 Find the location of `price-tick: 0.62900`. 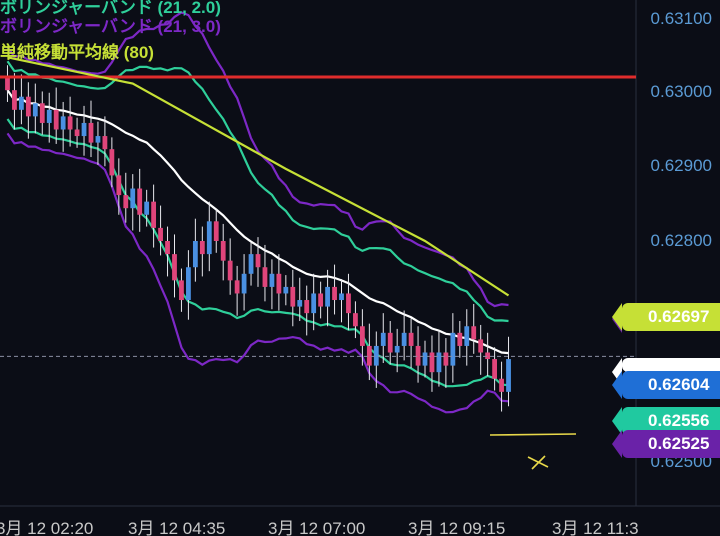

price-tick: 0.62900 is located at coordinates (681, 165).